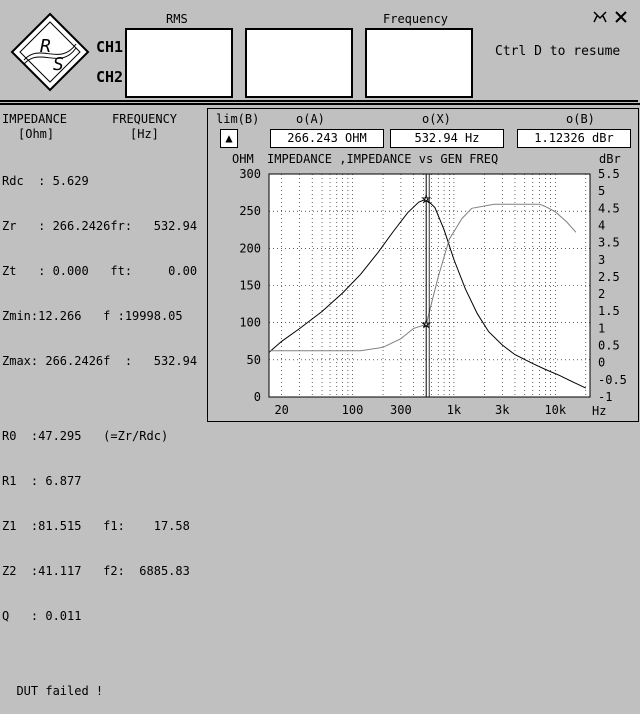 The width and height of the screenshot is (640, 714). What do you see at coordinates (42, 481) in the screenshot?
I see `result-r1: R1 : 6.877` at bounding box center [42, 481].